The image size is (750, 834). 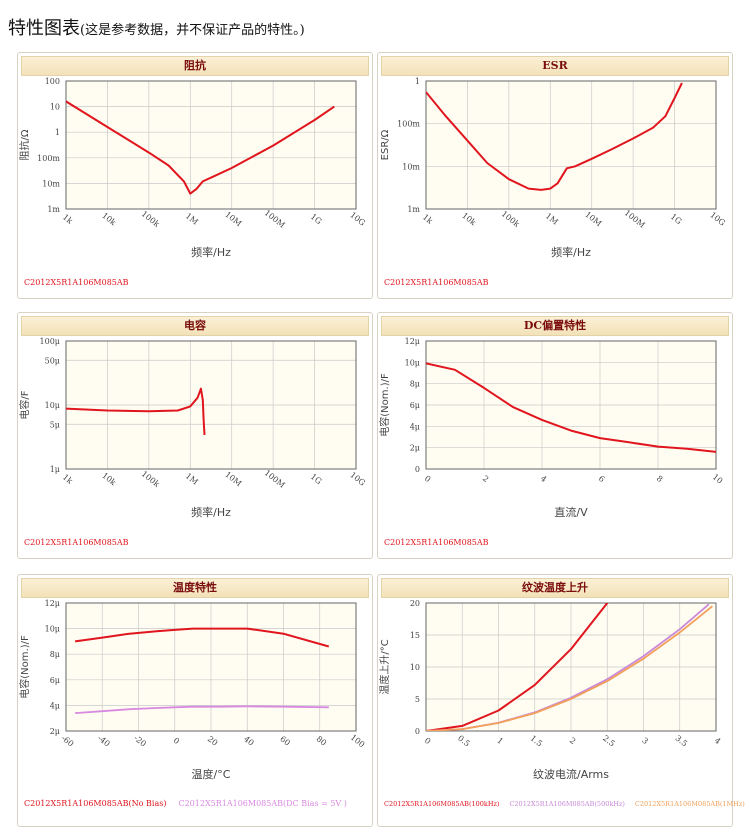 I want to click on y-tick-label: 6μ, so click(x=55, y=680).